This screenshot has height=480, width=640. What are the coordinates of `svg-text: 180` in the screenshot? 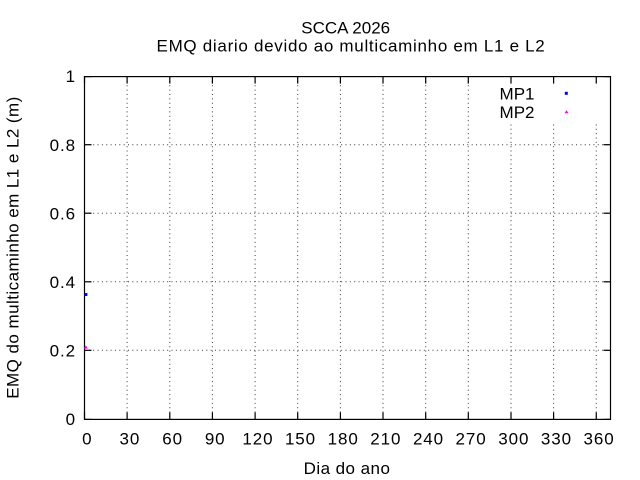 It's located at (343, 438).